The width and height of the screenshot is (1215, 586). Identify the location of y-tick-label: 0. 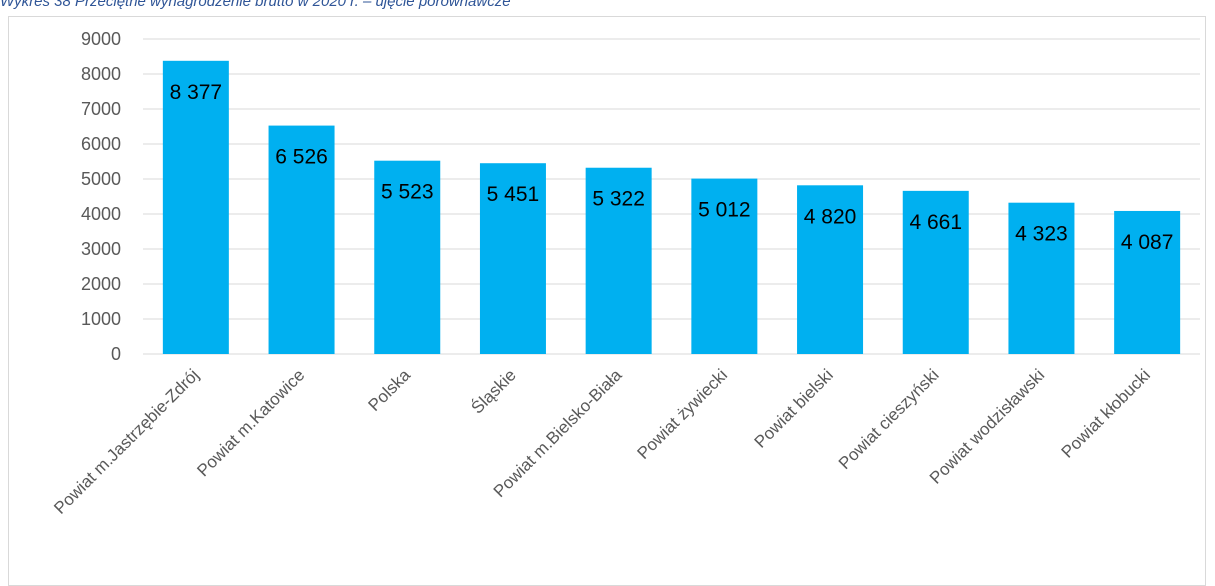
(116, 354).